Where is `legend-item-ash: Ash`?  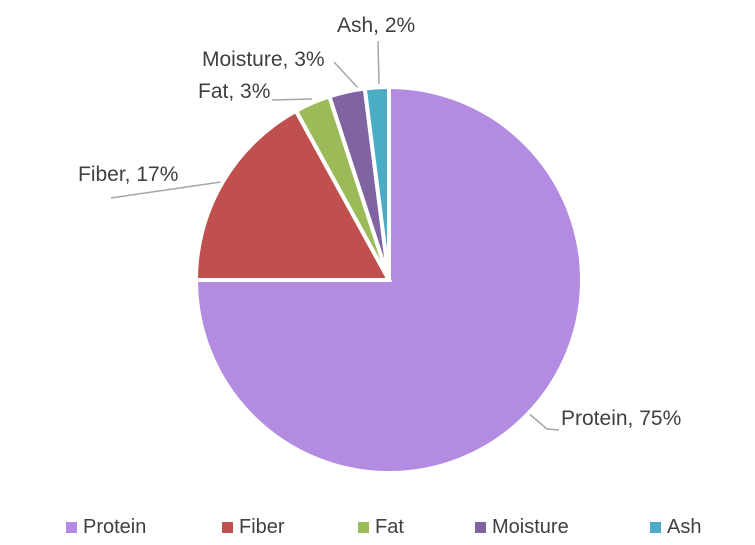
legend-item-ash: Ash is located at coordinates (675, 527).